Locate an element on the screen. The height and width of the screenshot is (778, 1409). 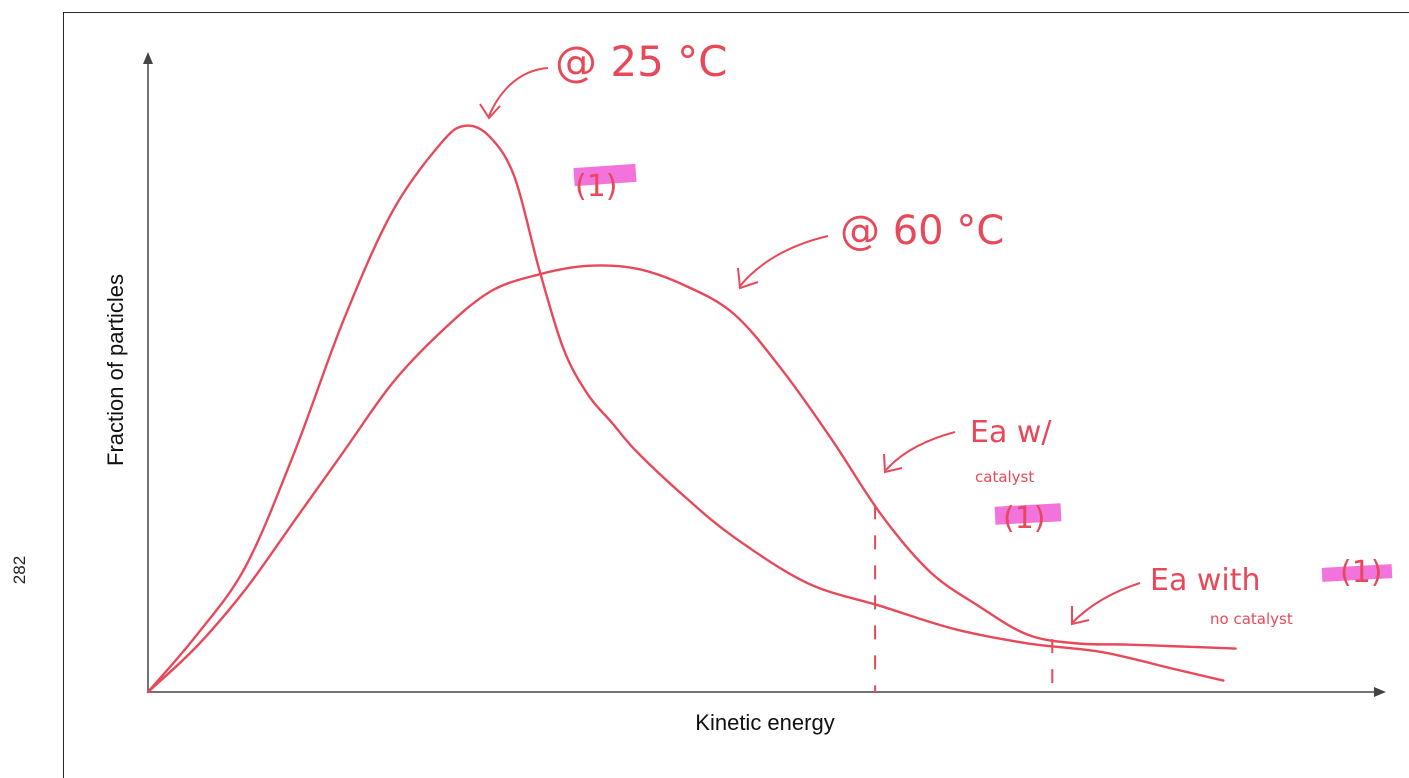
x-axis-arrow is located at coordinates (1380, 692).